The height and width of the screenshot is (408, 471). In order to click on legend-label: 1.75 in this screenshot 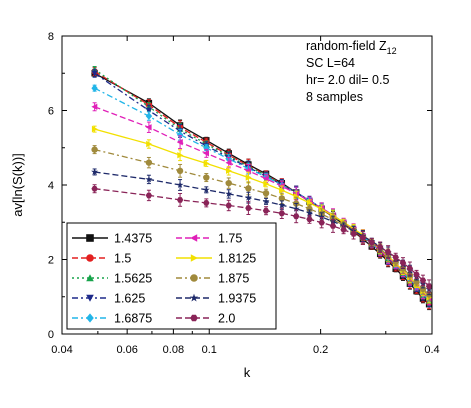, I will do `click(230, 239)`.